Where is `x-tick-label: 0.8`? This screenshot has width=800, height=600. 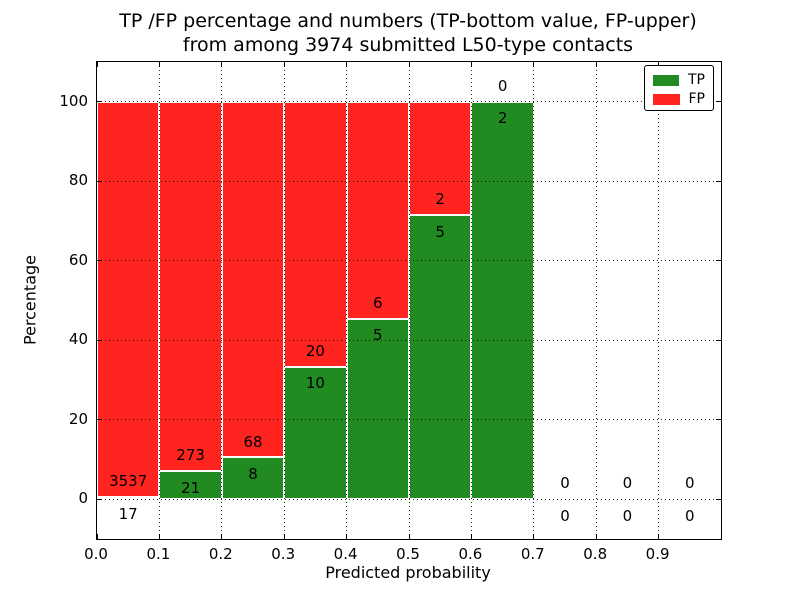 x-tick-label: 0.8 is located at coordinates (595, 554).